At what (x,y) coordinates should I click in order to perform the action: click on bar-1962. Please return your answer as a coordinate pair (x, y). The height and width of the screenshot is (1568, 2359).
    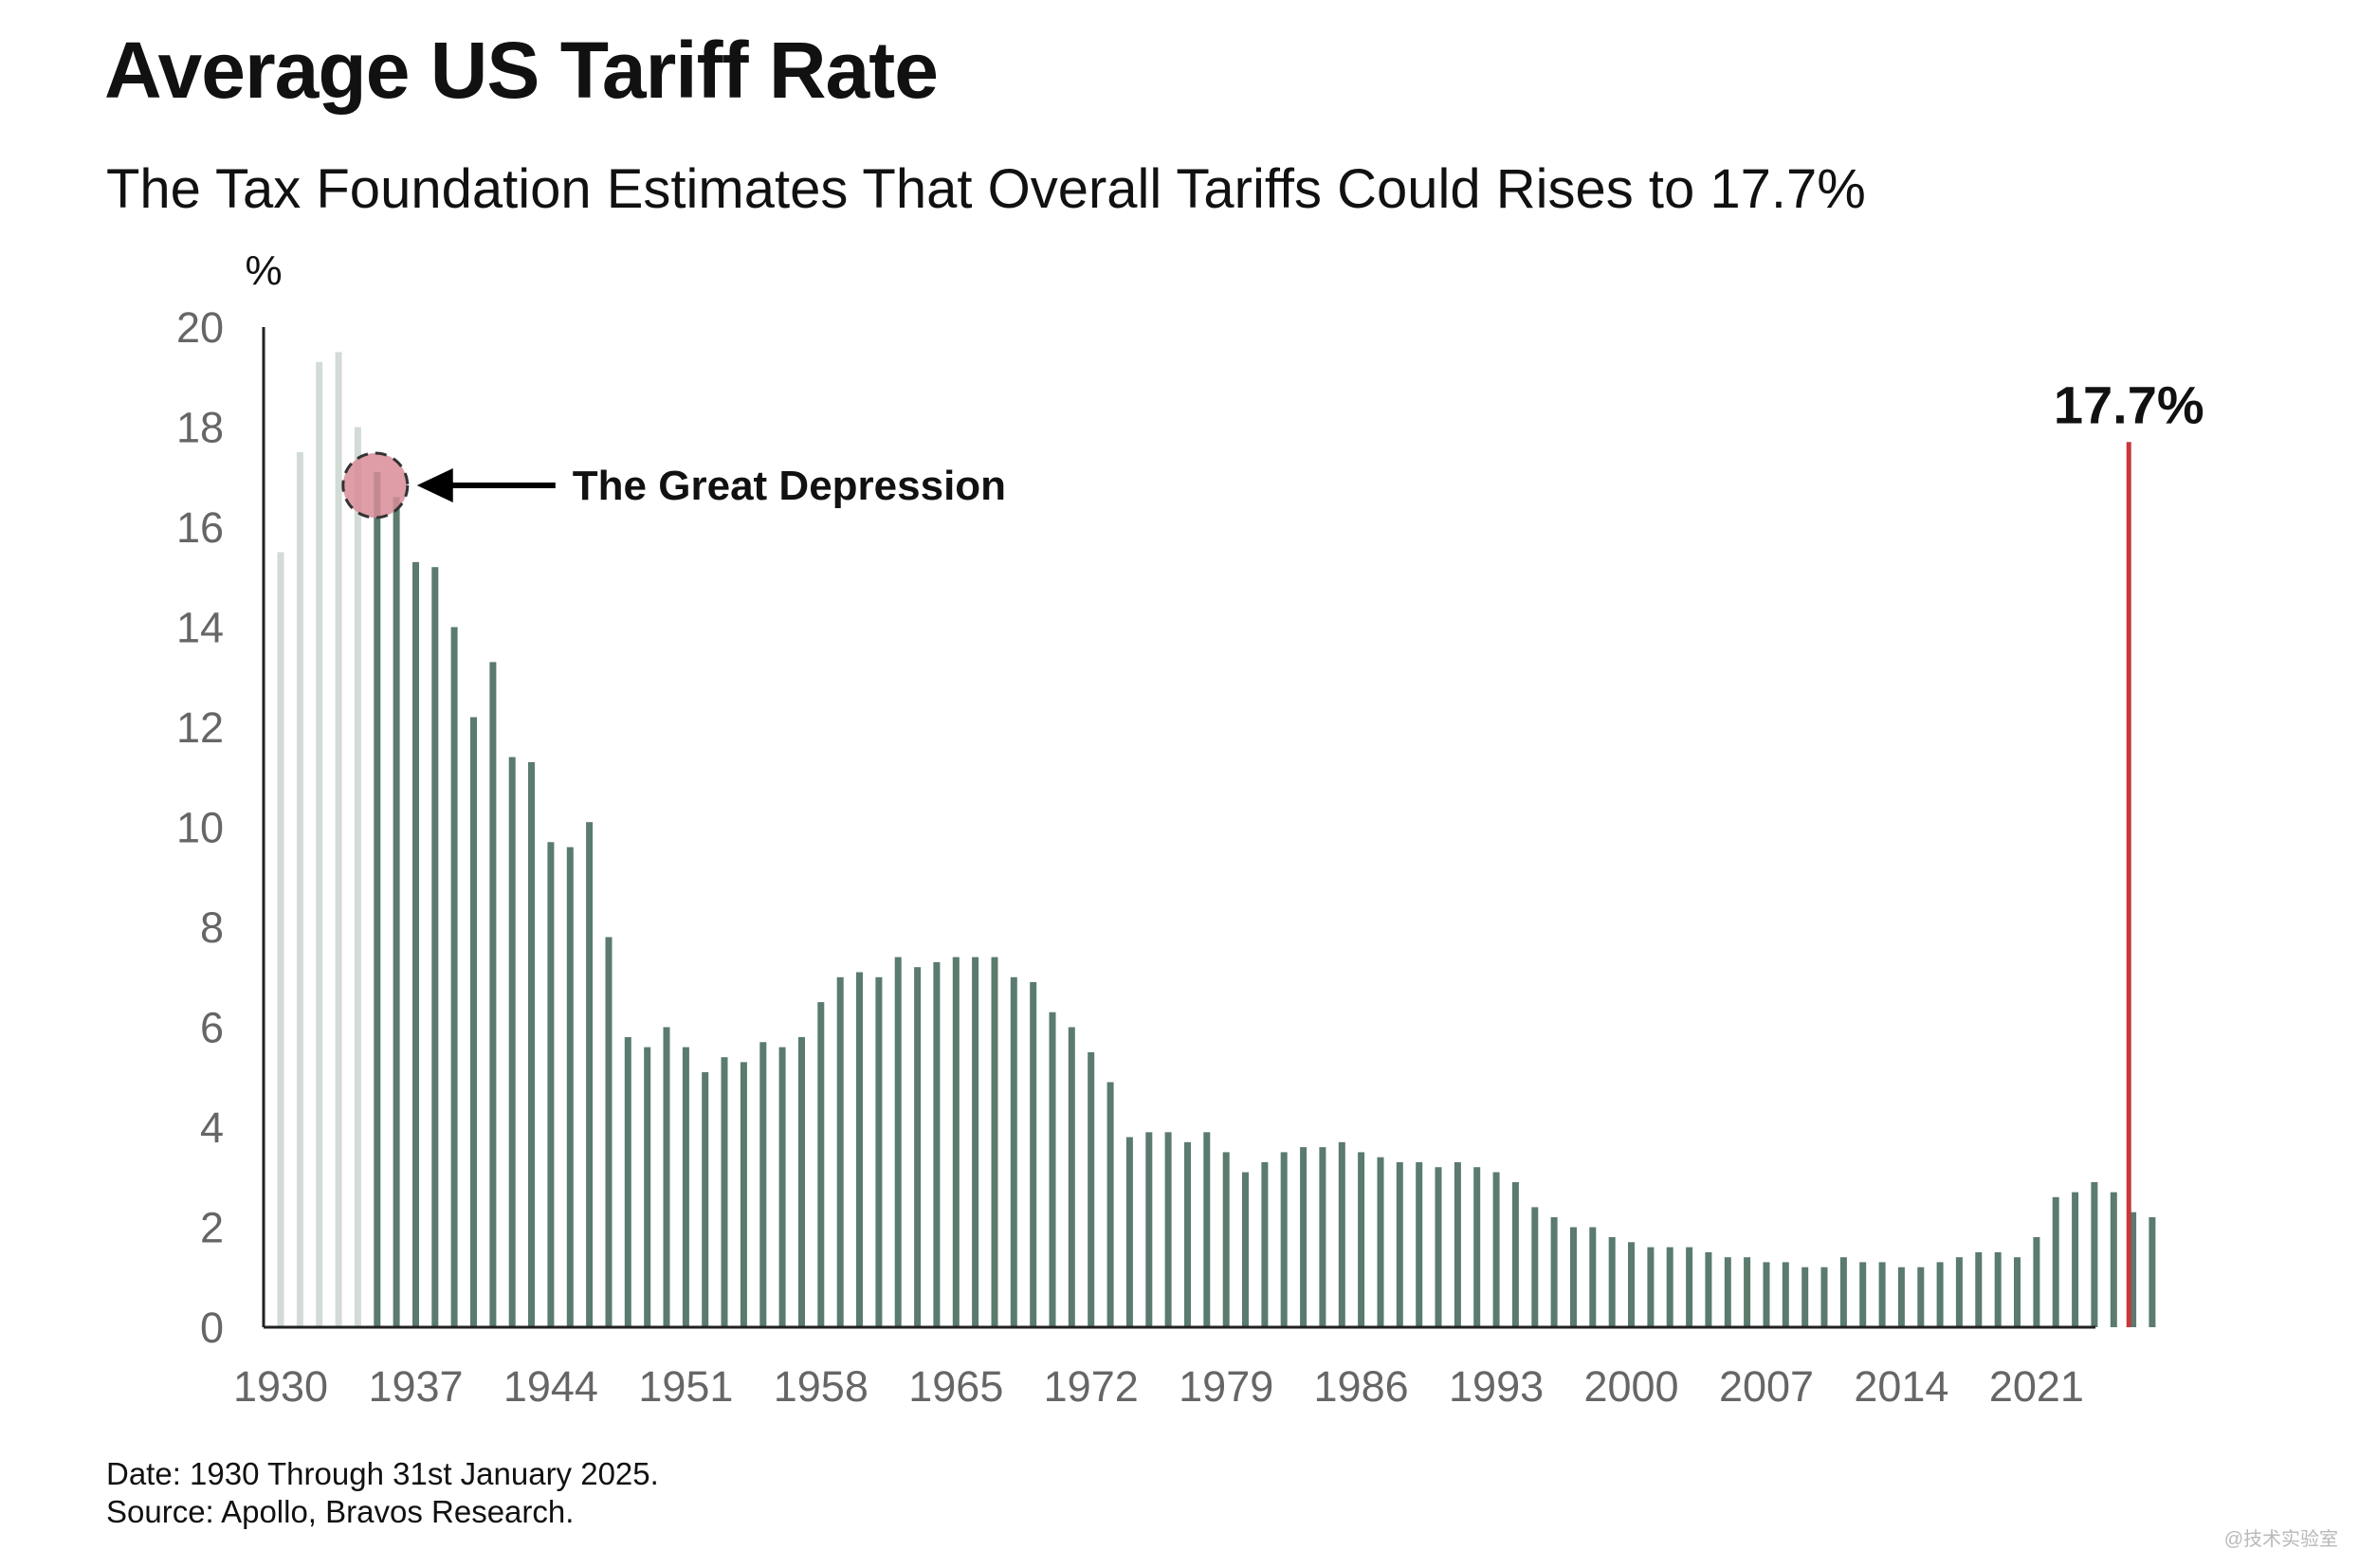
    Looking at the image, I should click on (898, 1142).